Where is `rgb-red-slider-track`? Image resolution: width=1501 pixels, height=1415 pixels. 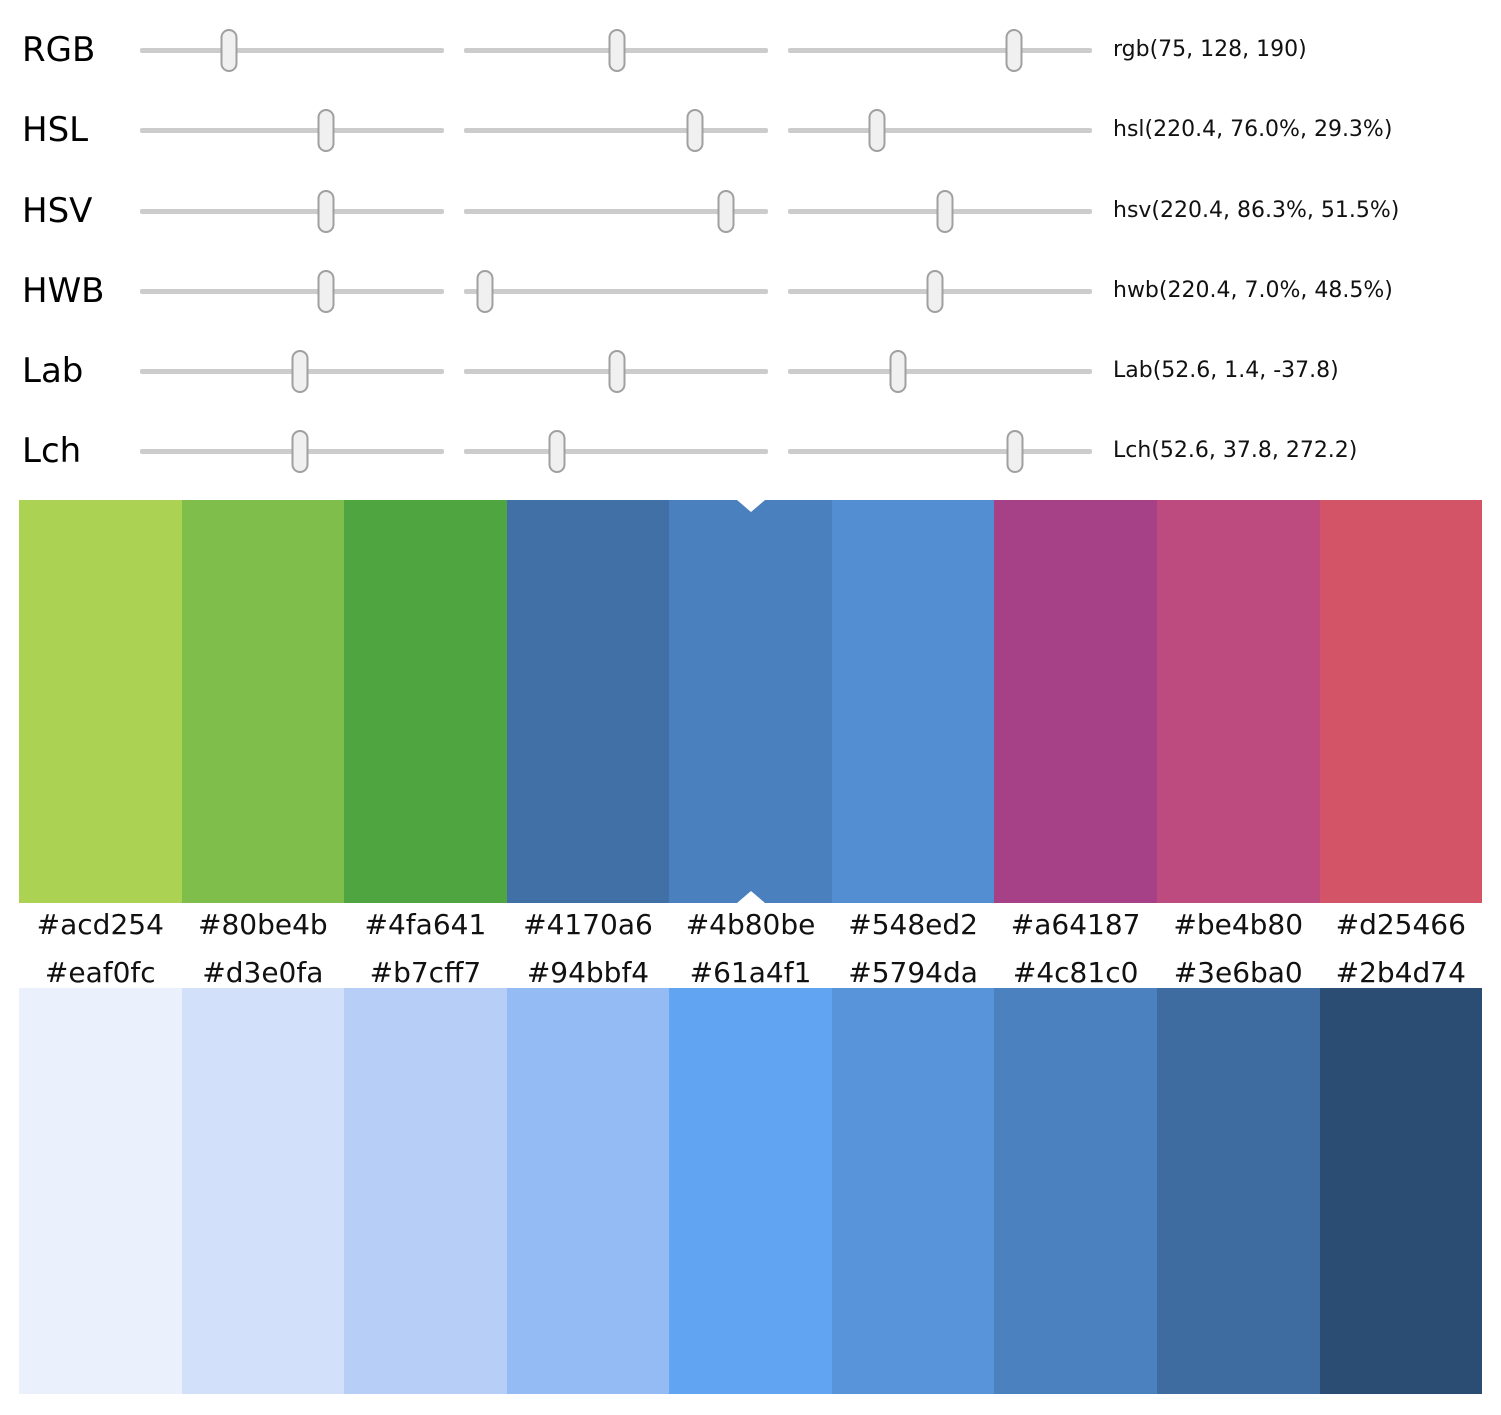
rgb-red-slider-track is located at coordinates (292, 50).